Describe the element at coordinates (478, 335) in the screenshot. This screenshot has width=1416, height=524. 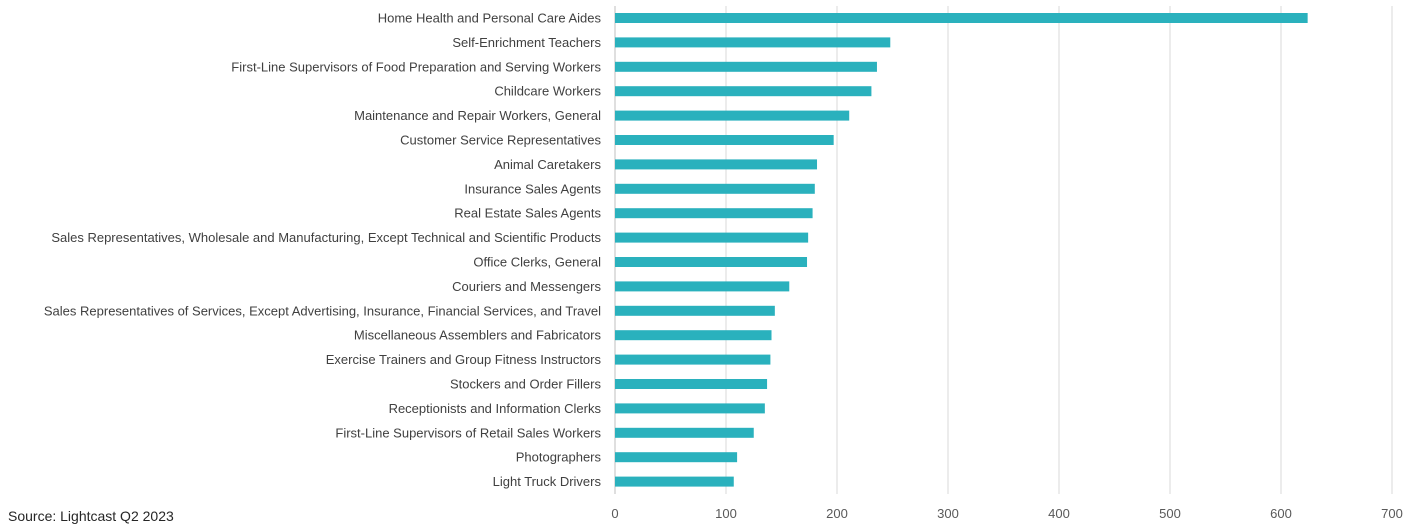
I see `category-label: Miscellaneous Assemblers and Fabricators` at that location.